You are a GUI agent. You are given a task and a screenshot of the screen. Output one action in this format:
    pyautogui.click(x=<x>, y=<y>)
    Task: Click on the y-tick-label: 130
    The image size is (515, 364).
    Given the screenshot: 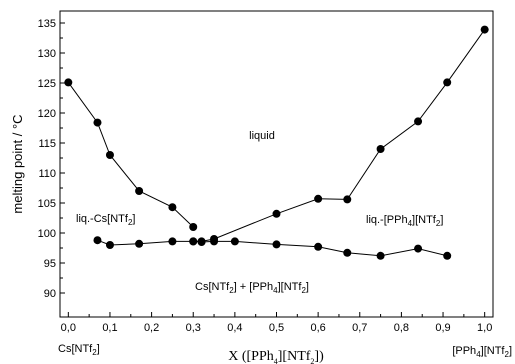 What is the action you would take?
    pyautogui.click(x=47, y=54)
    